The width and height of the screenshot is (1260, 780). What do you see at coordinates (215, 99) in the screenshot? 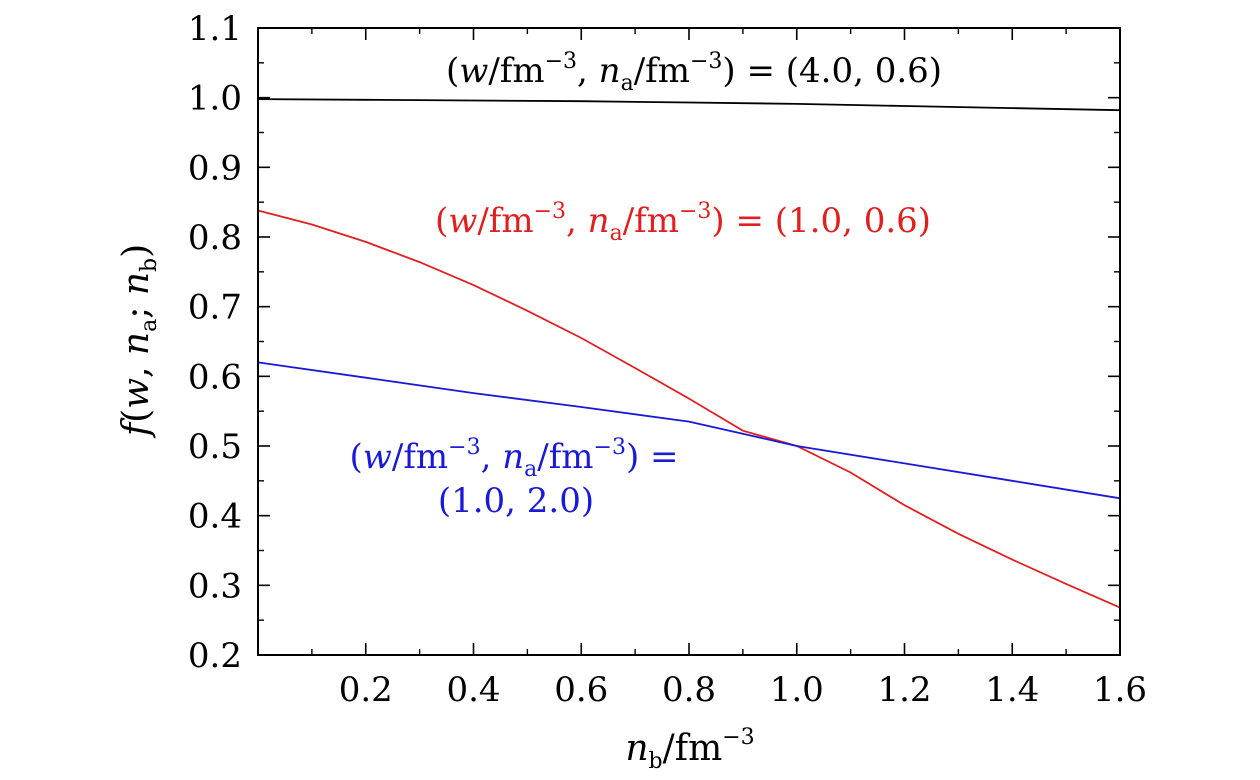
I see `y-tick-label: 1.0` at bounding box center [215, 99].